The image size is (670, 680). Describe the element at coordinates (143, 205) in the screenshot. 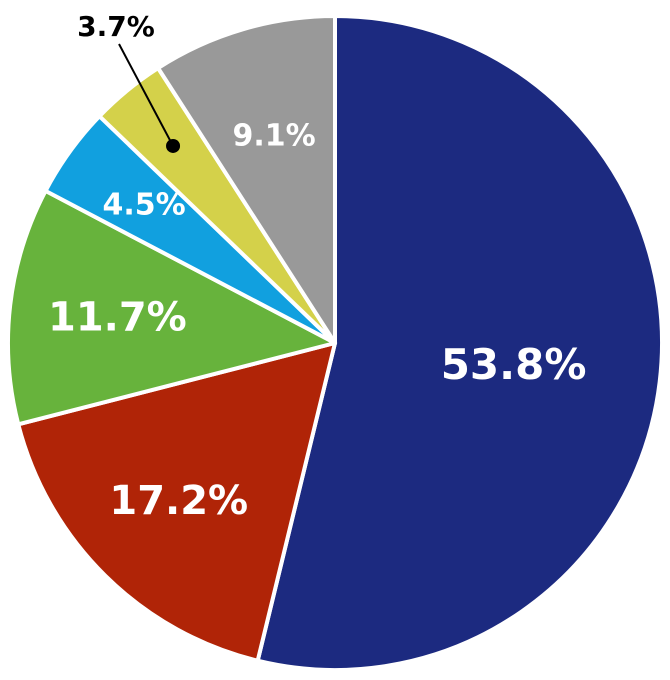

I see `slice-label-4: 4.5%` at that location.